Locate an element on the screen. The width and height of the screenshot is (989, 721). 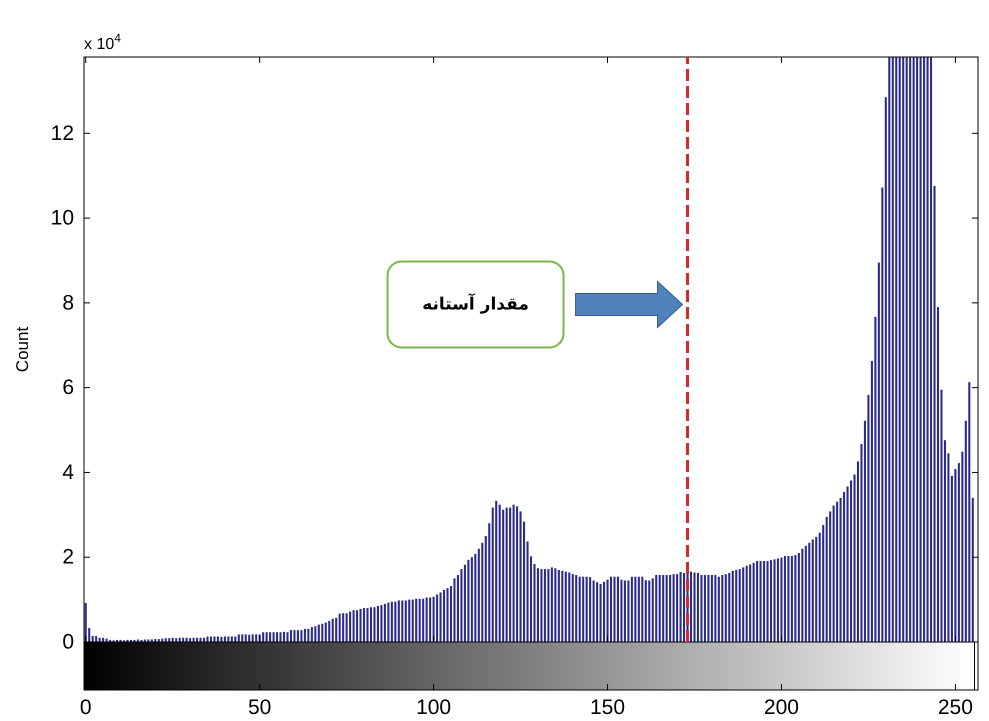
y-tick-label: 6 is located at coordinates (68, 388).